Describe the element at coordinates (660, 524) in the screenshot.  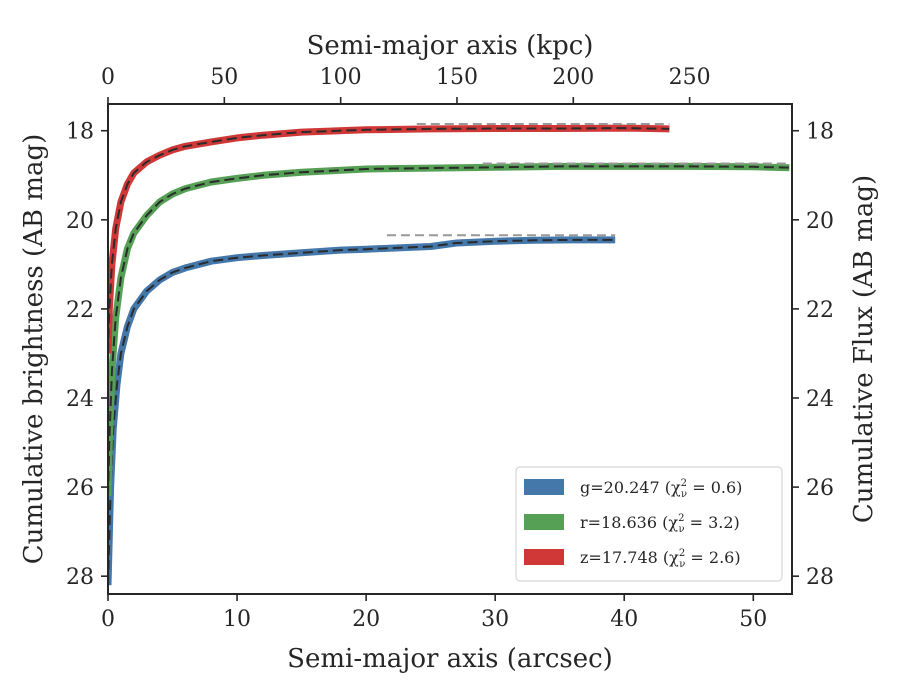
I see `legend-label-r: r=18.636 (χ2 ν = 3.2)` at that location.